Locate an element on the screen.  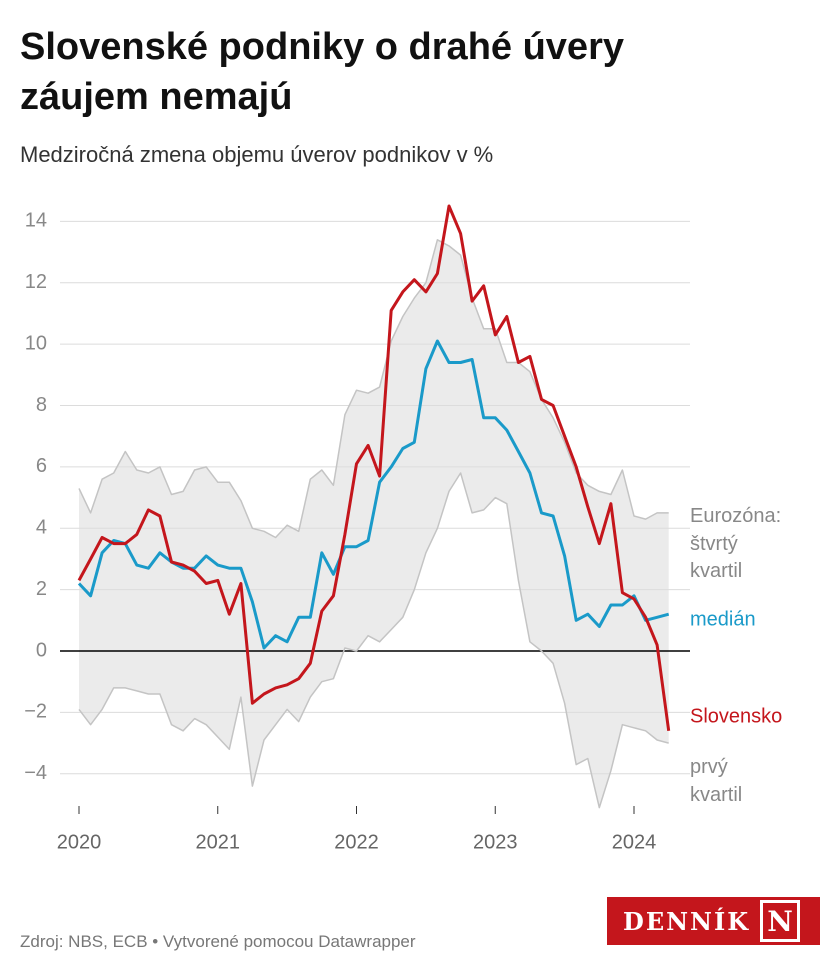
y-tick-label: 0 is located at coordinates (41, 650).